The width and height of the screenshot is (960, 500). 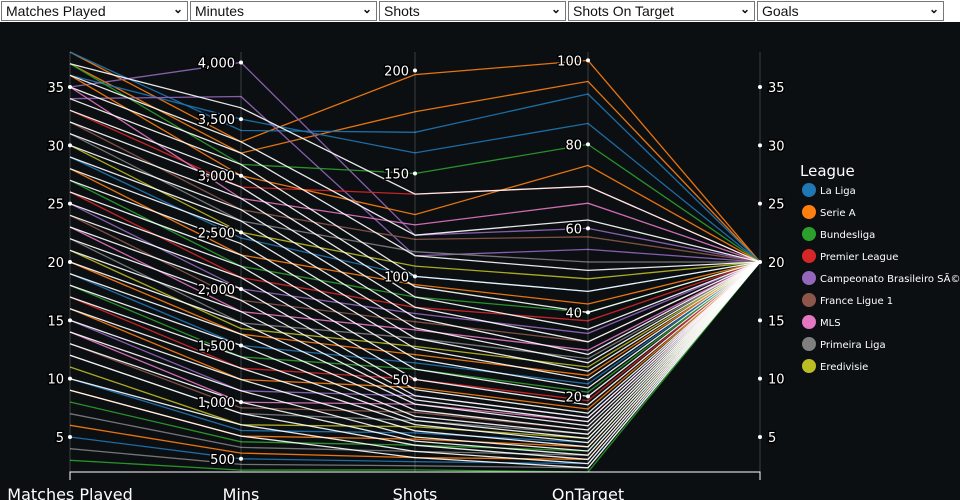 What do you see at coordinates (69, 492) in the screenshot?
I see `axis-title: Matches Played` at bounding box center [69, 492].